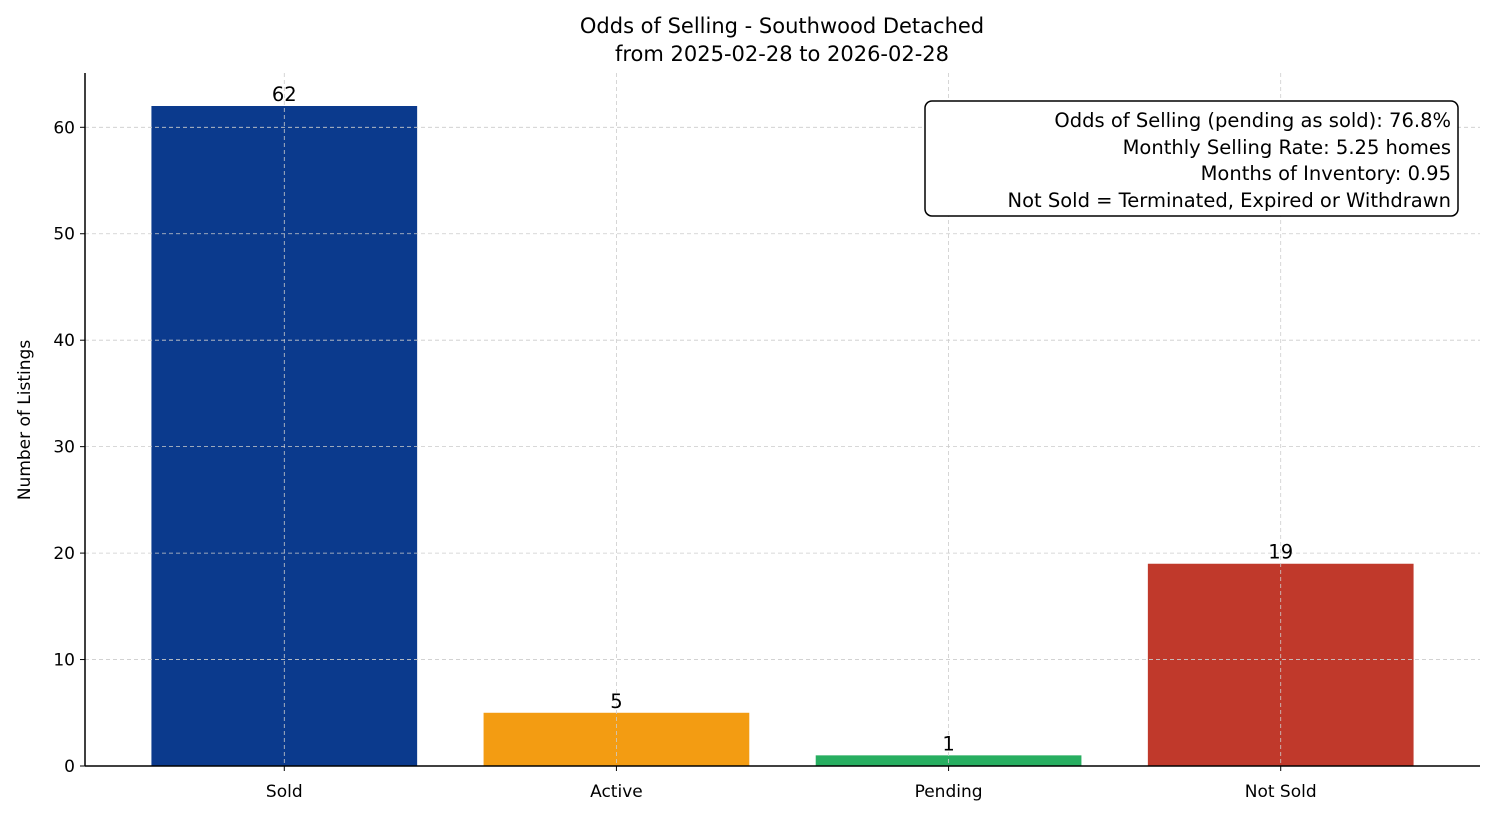 Image resolution: width=1494 pixels, height=820 pixels. I want to click on x-tick-label: Sold, so click(284, 792).